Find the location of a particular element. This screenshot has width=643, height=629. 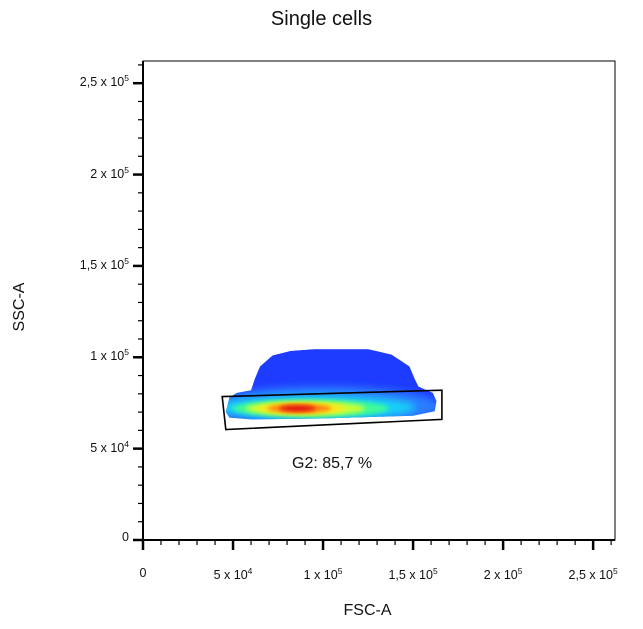

x-tick-label: 2,5 x 105 is located at coordinates (593, 574).